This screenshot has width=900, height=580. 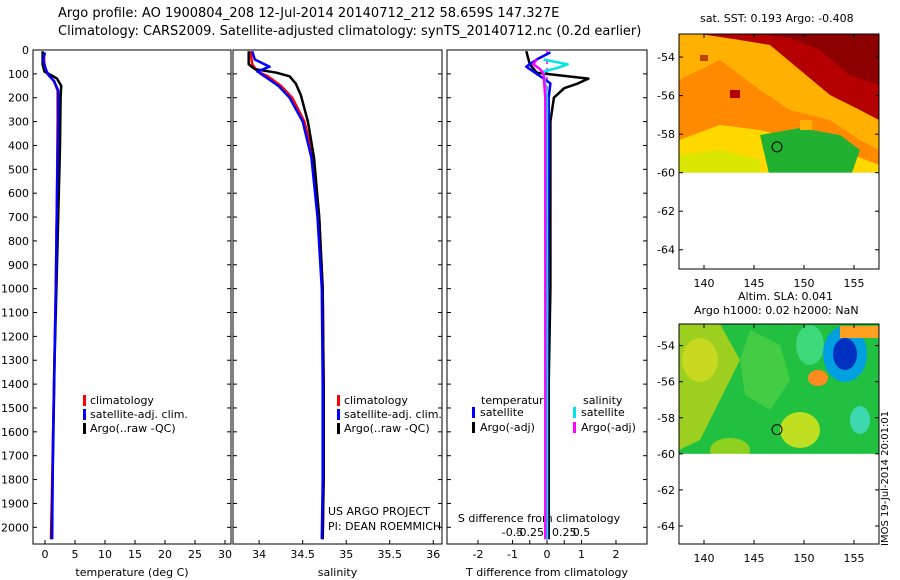 I want to click on x-tick-label: 15, so click(x=135, y=554).